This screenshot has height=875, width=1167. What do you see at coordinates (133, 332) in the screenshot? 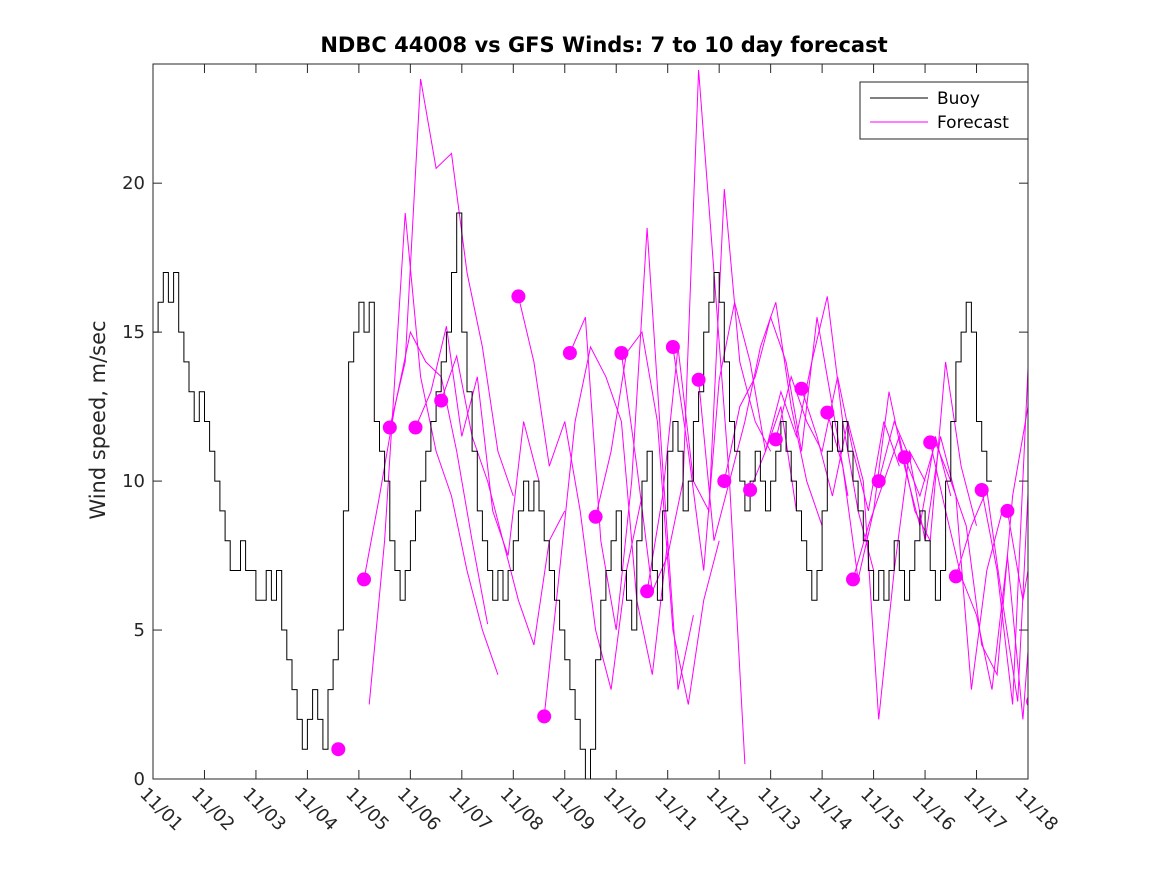
I see `y-tick-label: 15` at bounding box center [133, 332].